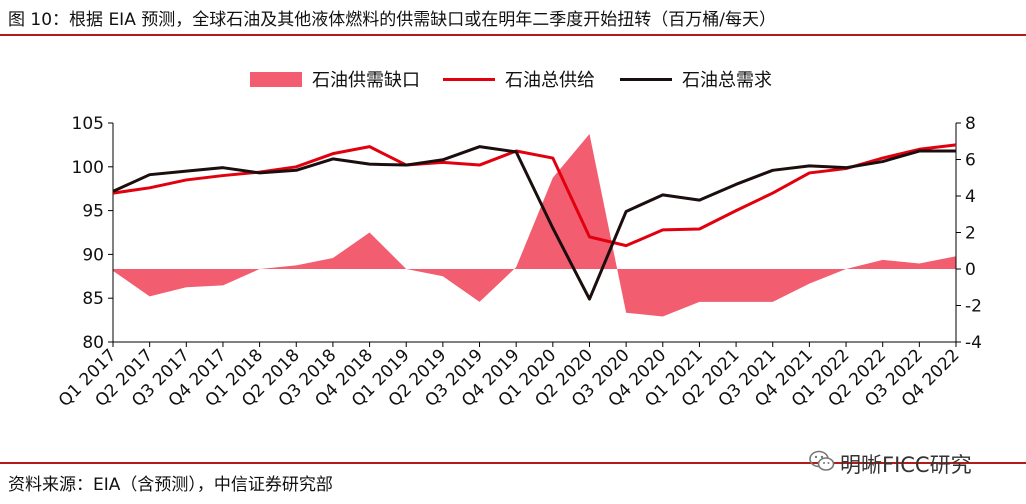  I want to click on left-tick-label: 105, so click(88, 124).